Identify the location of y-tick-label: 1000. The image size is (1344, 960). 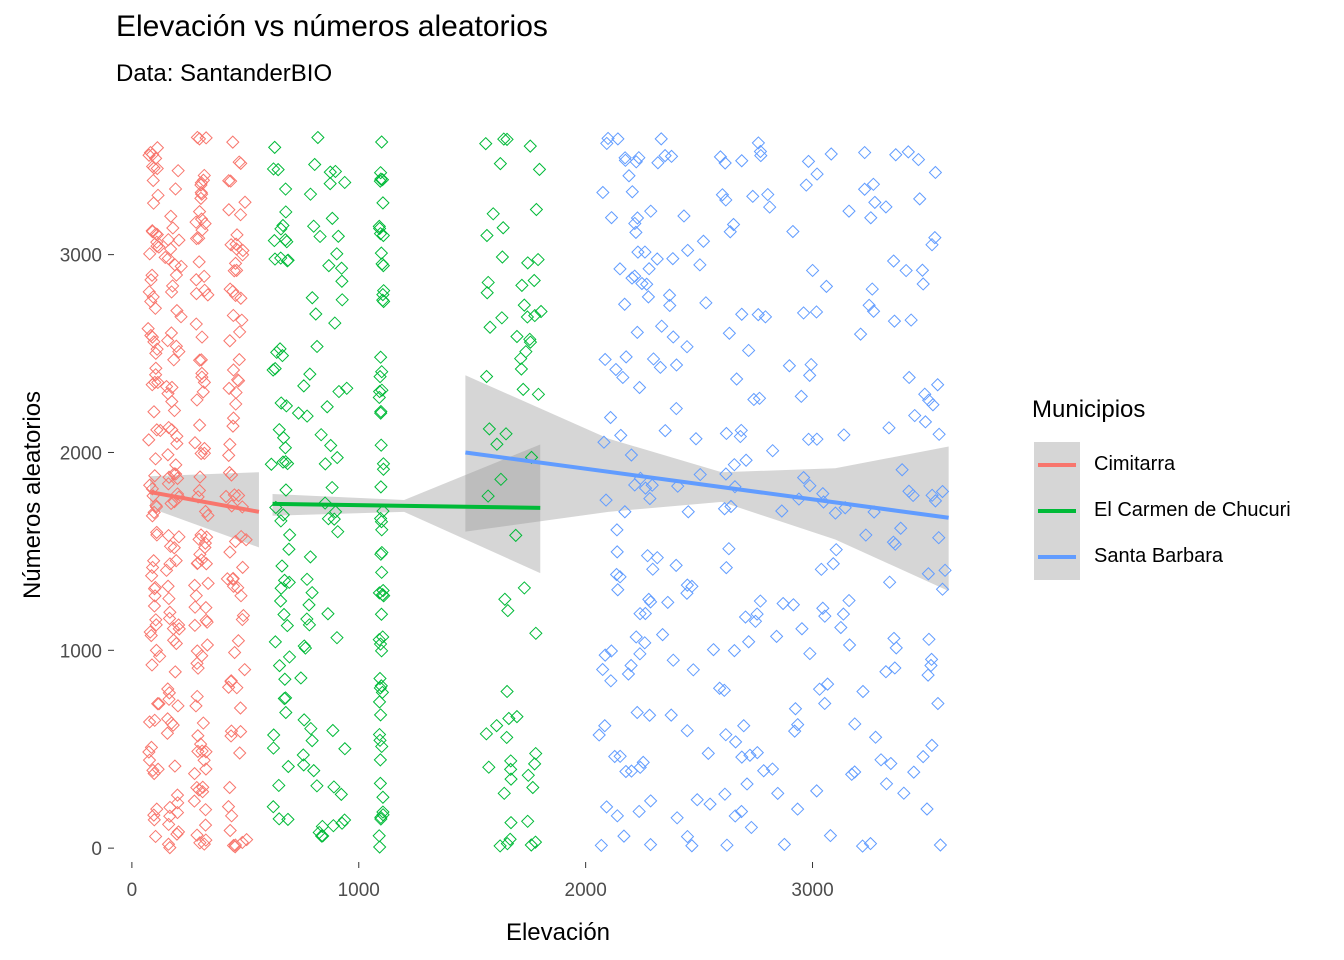
(81, 651).